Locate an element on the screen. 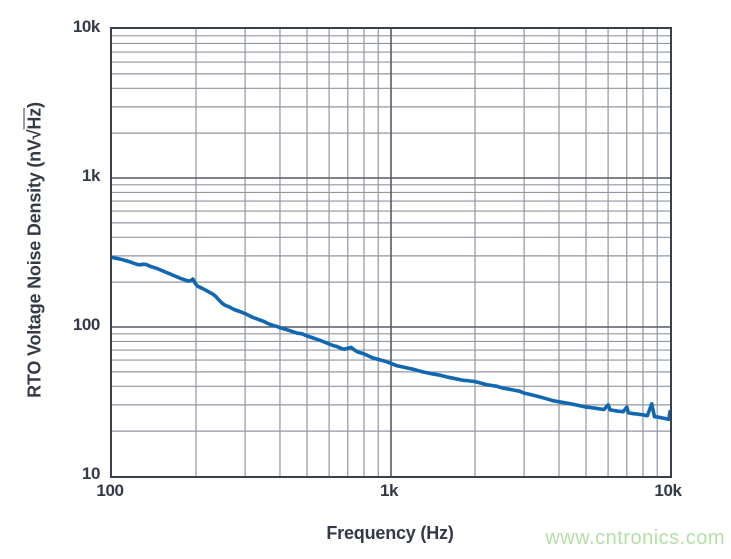 The height and width of the screenshot is (559, 731). x-tick-label-100: 100 is located at coordinates (110, 490).